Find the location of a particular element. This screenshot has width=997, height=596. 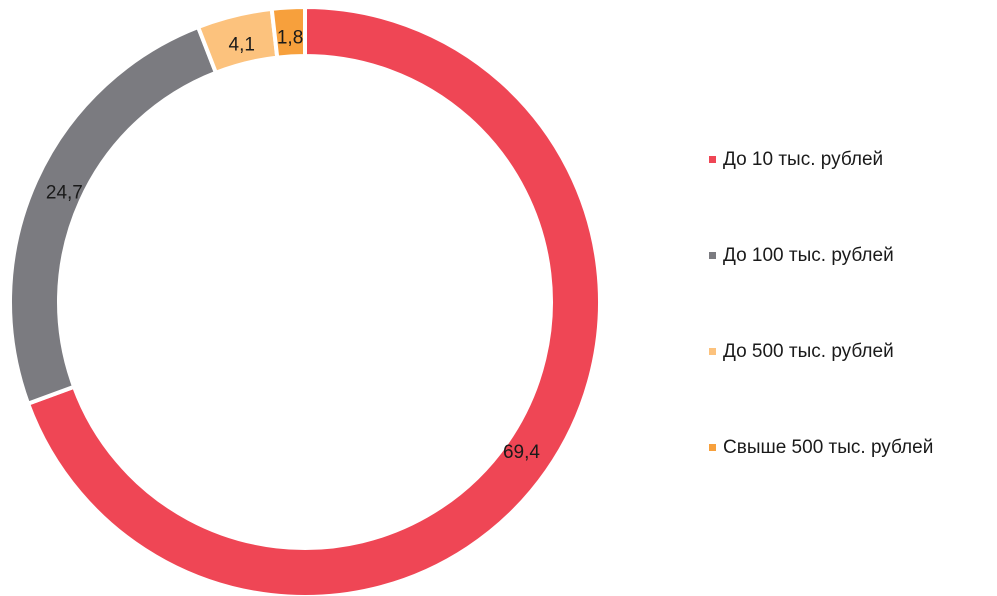

legend-label: До 100 тыс. рублей is located at coordinates (808, 255).